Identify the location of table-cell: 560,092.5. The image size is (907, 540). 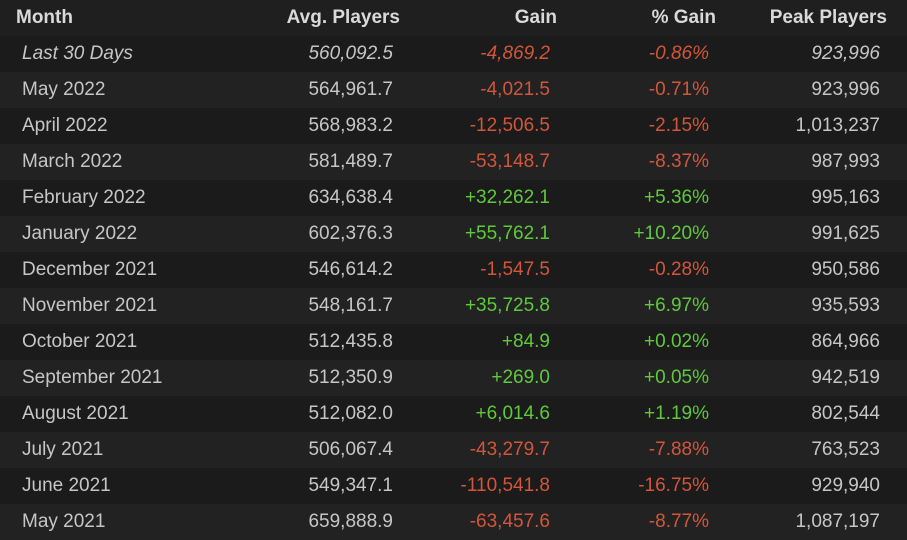
(350, 53).